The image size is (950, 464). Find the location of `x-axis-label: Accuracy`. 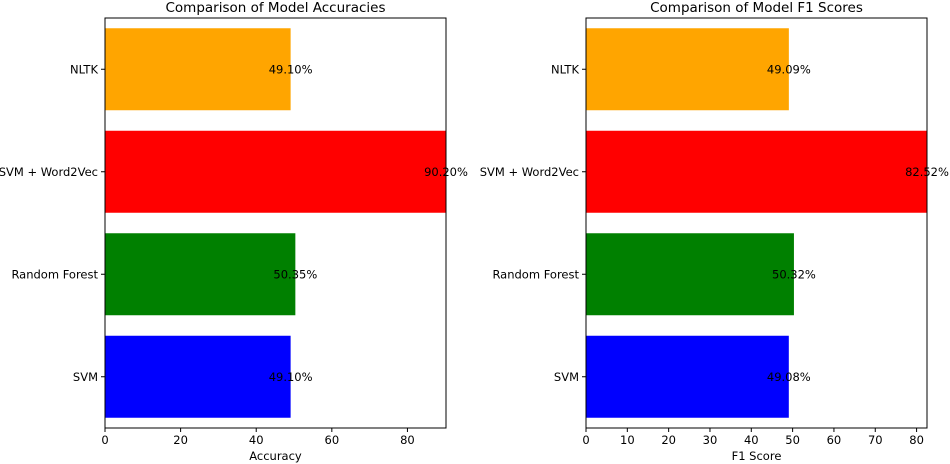

x-axis-label: Accuracy is located at coordinates (275, 456).